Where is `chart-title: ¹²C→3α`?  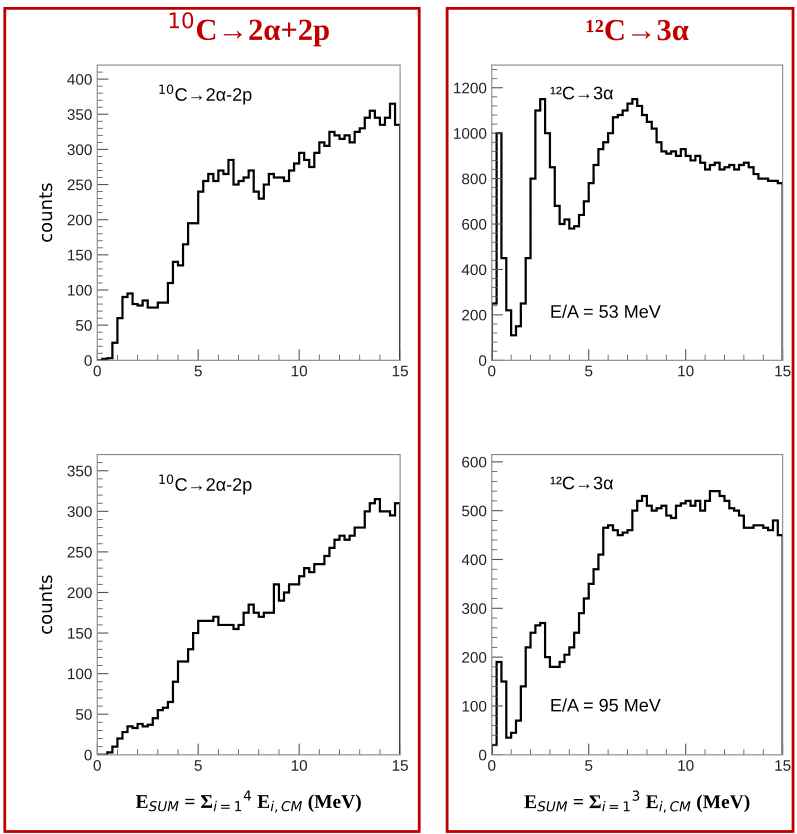 chart-title: ¹²C→3α is located at coordinates (637, 30).